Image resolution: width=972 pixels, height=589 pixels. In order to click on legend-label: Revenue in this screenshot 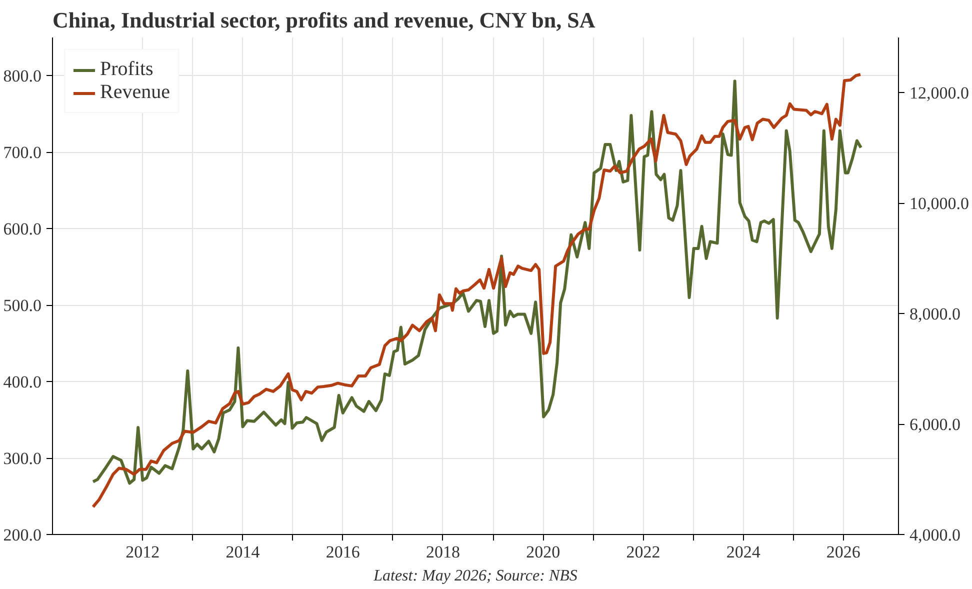, I will do `click(135, 92)`.